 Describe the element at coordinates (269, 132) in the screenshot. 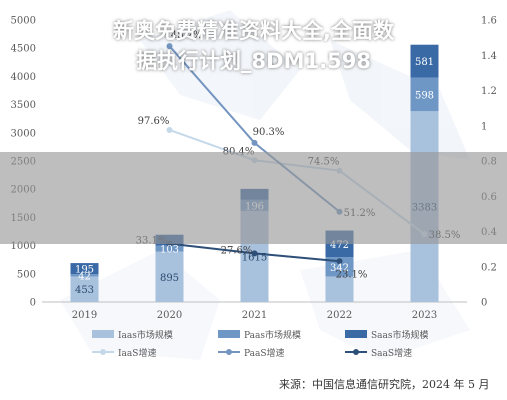

I see `growth-rate-label: 90.3%` at that location.